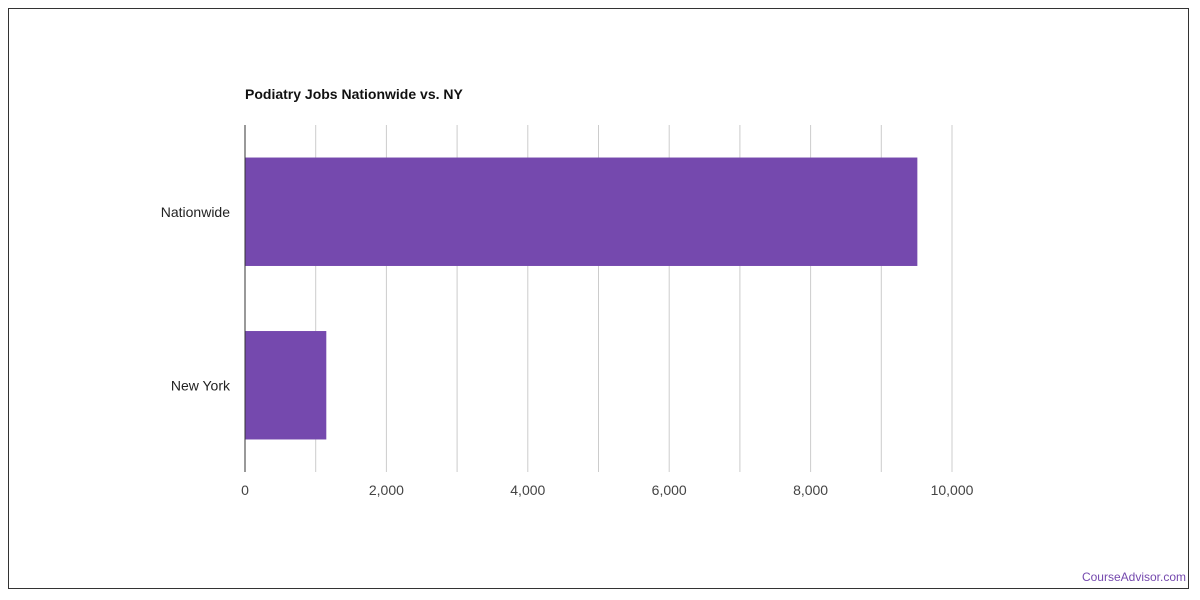 This screenshot has height=600, width=1200. I want to click on category-label: Nationwide, so click(195, 212).